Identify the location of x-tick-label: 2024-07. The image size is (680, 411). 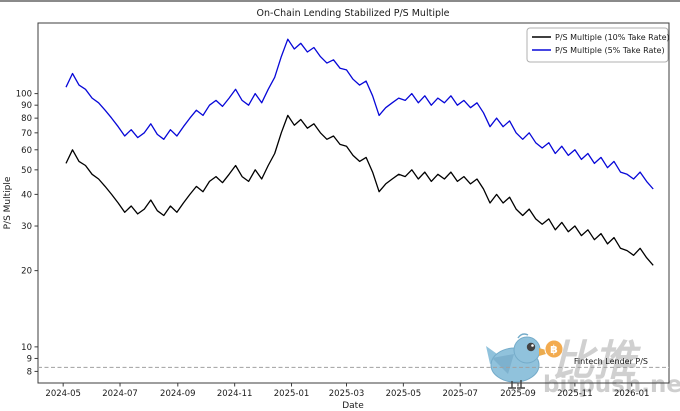
(120, 394).